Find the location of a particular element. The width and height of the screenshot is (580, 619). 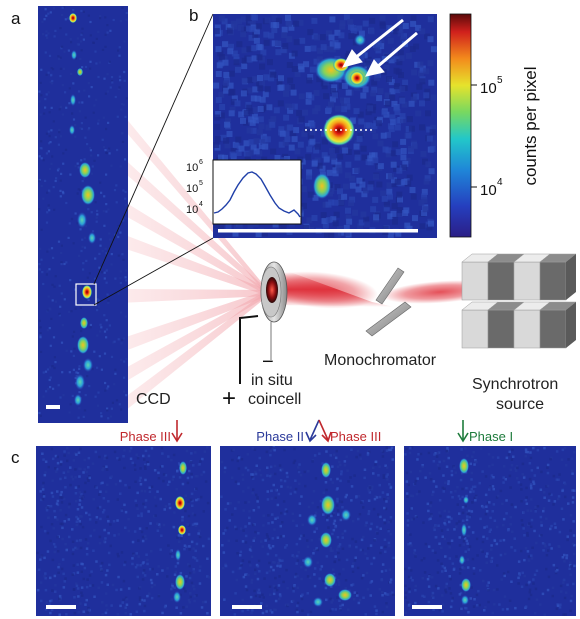

coincell-label-line2: coincell is located at coordinates (274, 399).